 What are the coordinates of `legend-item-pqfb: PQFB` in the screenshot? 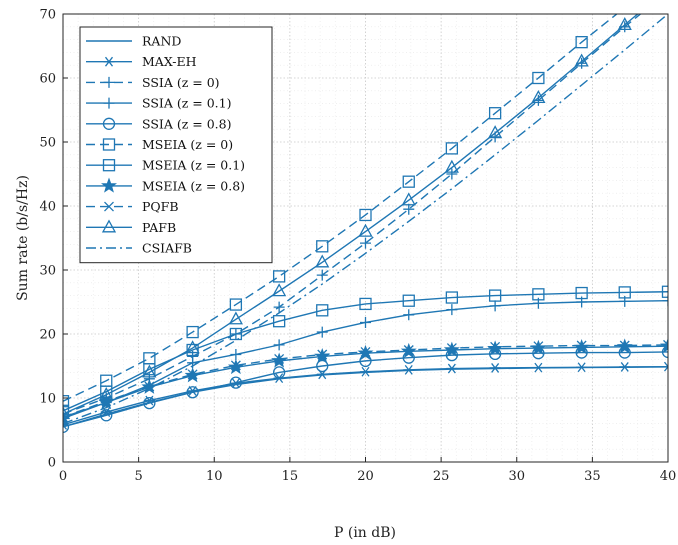 It's located at (132, 206).